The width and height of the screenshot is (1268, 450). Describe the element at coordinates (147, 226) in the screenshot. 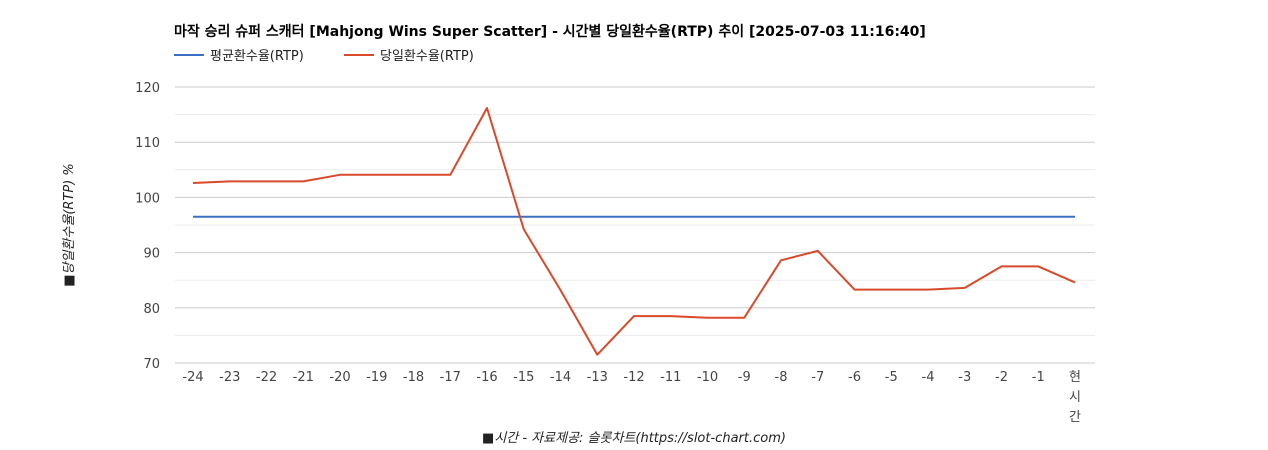

I see `y-axis-ticks: 70 80 90 100 110 120` at that location.